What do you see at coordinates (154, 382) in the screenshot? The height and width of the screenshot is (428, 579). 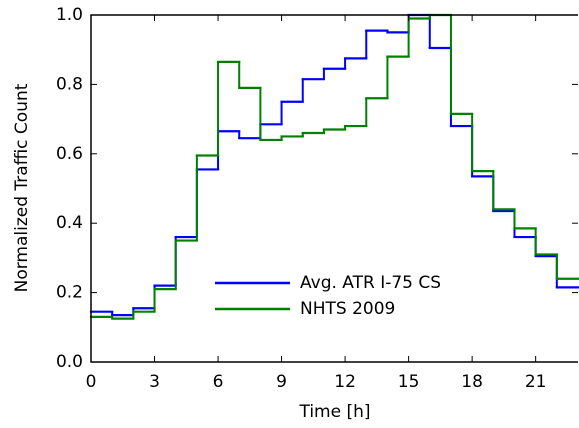 I see `x-tick-label: 3` at bounding box center [154, 382].